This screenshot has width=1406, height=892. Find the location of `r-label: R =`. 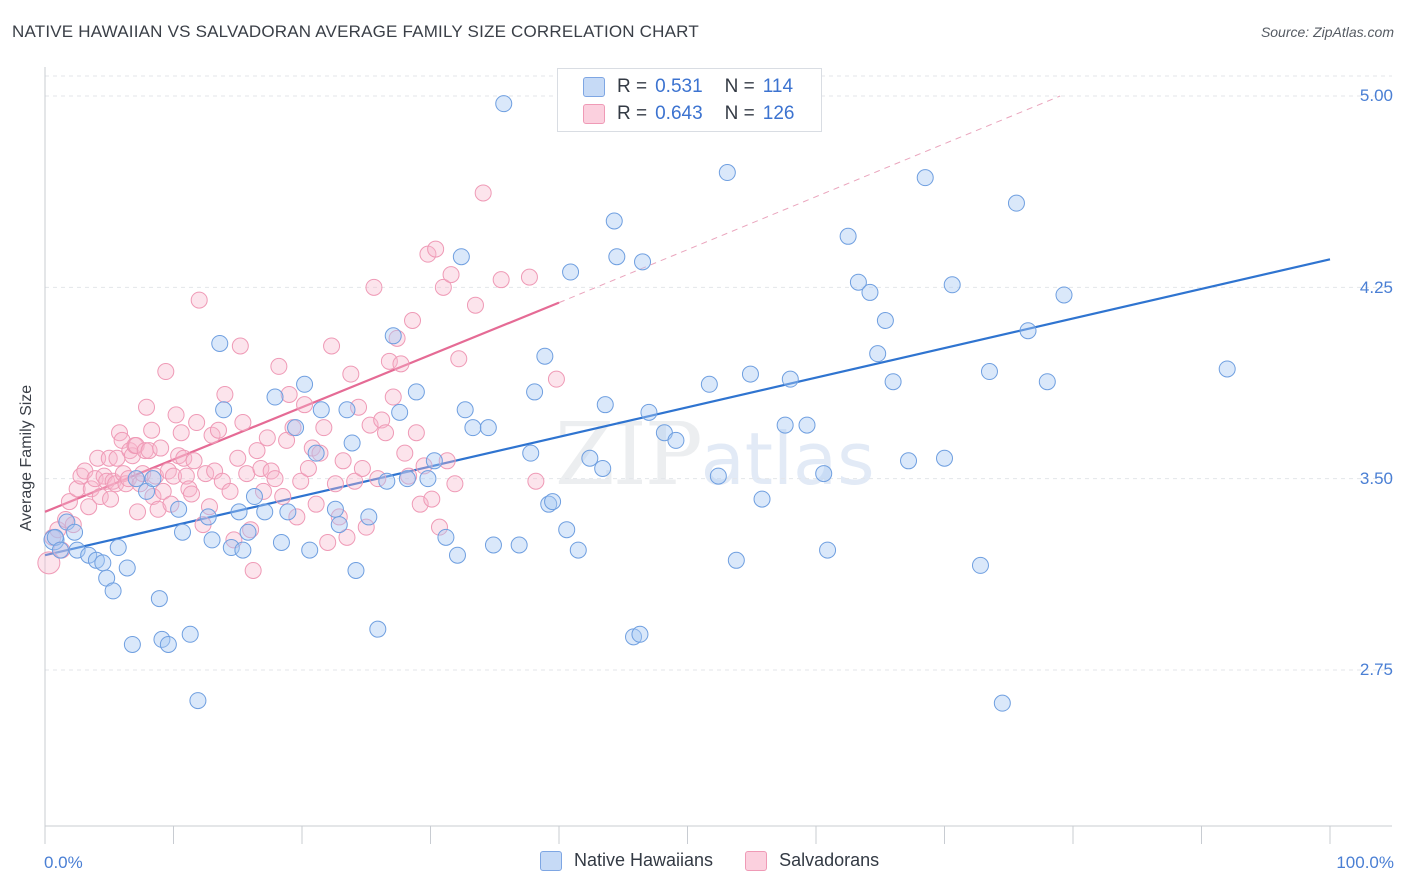

r-label: R = is located at coordinates (632, 86).